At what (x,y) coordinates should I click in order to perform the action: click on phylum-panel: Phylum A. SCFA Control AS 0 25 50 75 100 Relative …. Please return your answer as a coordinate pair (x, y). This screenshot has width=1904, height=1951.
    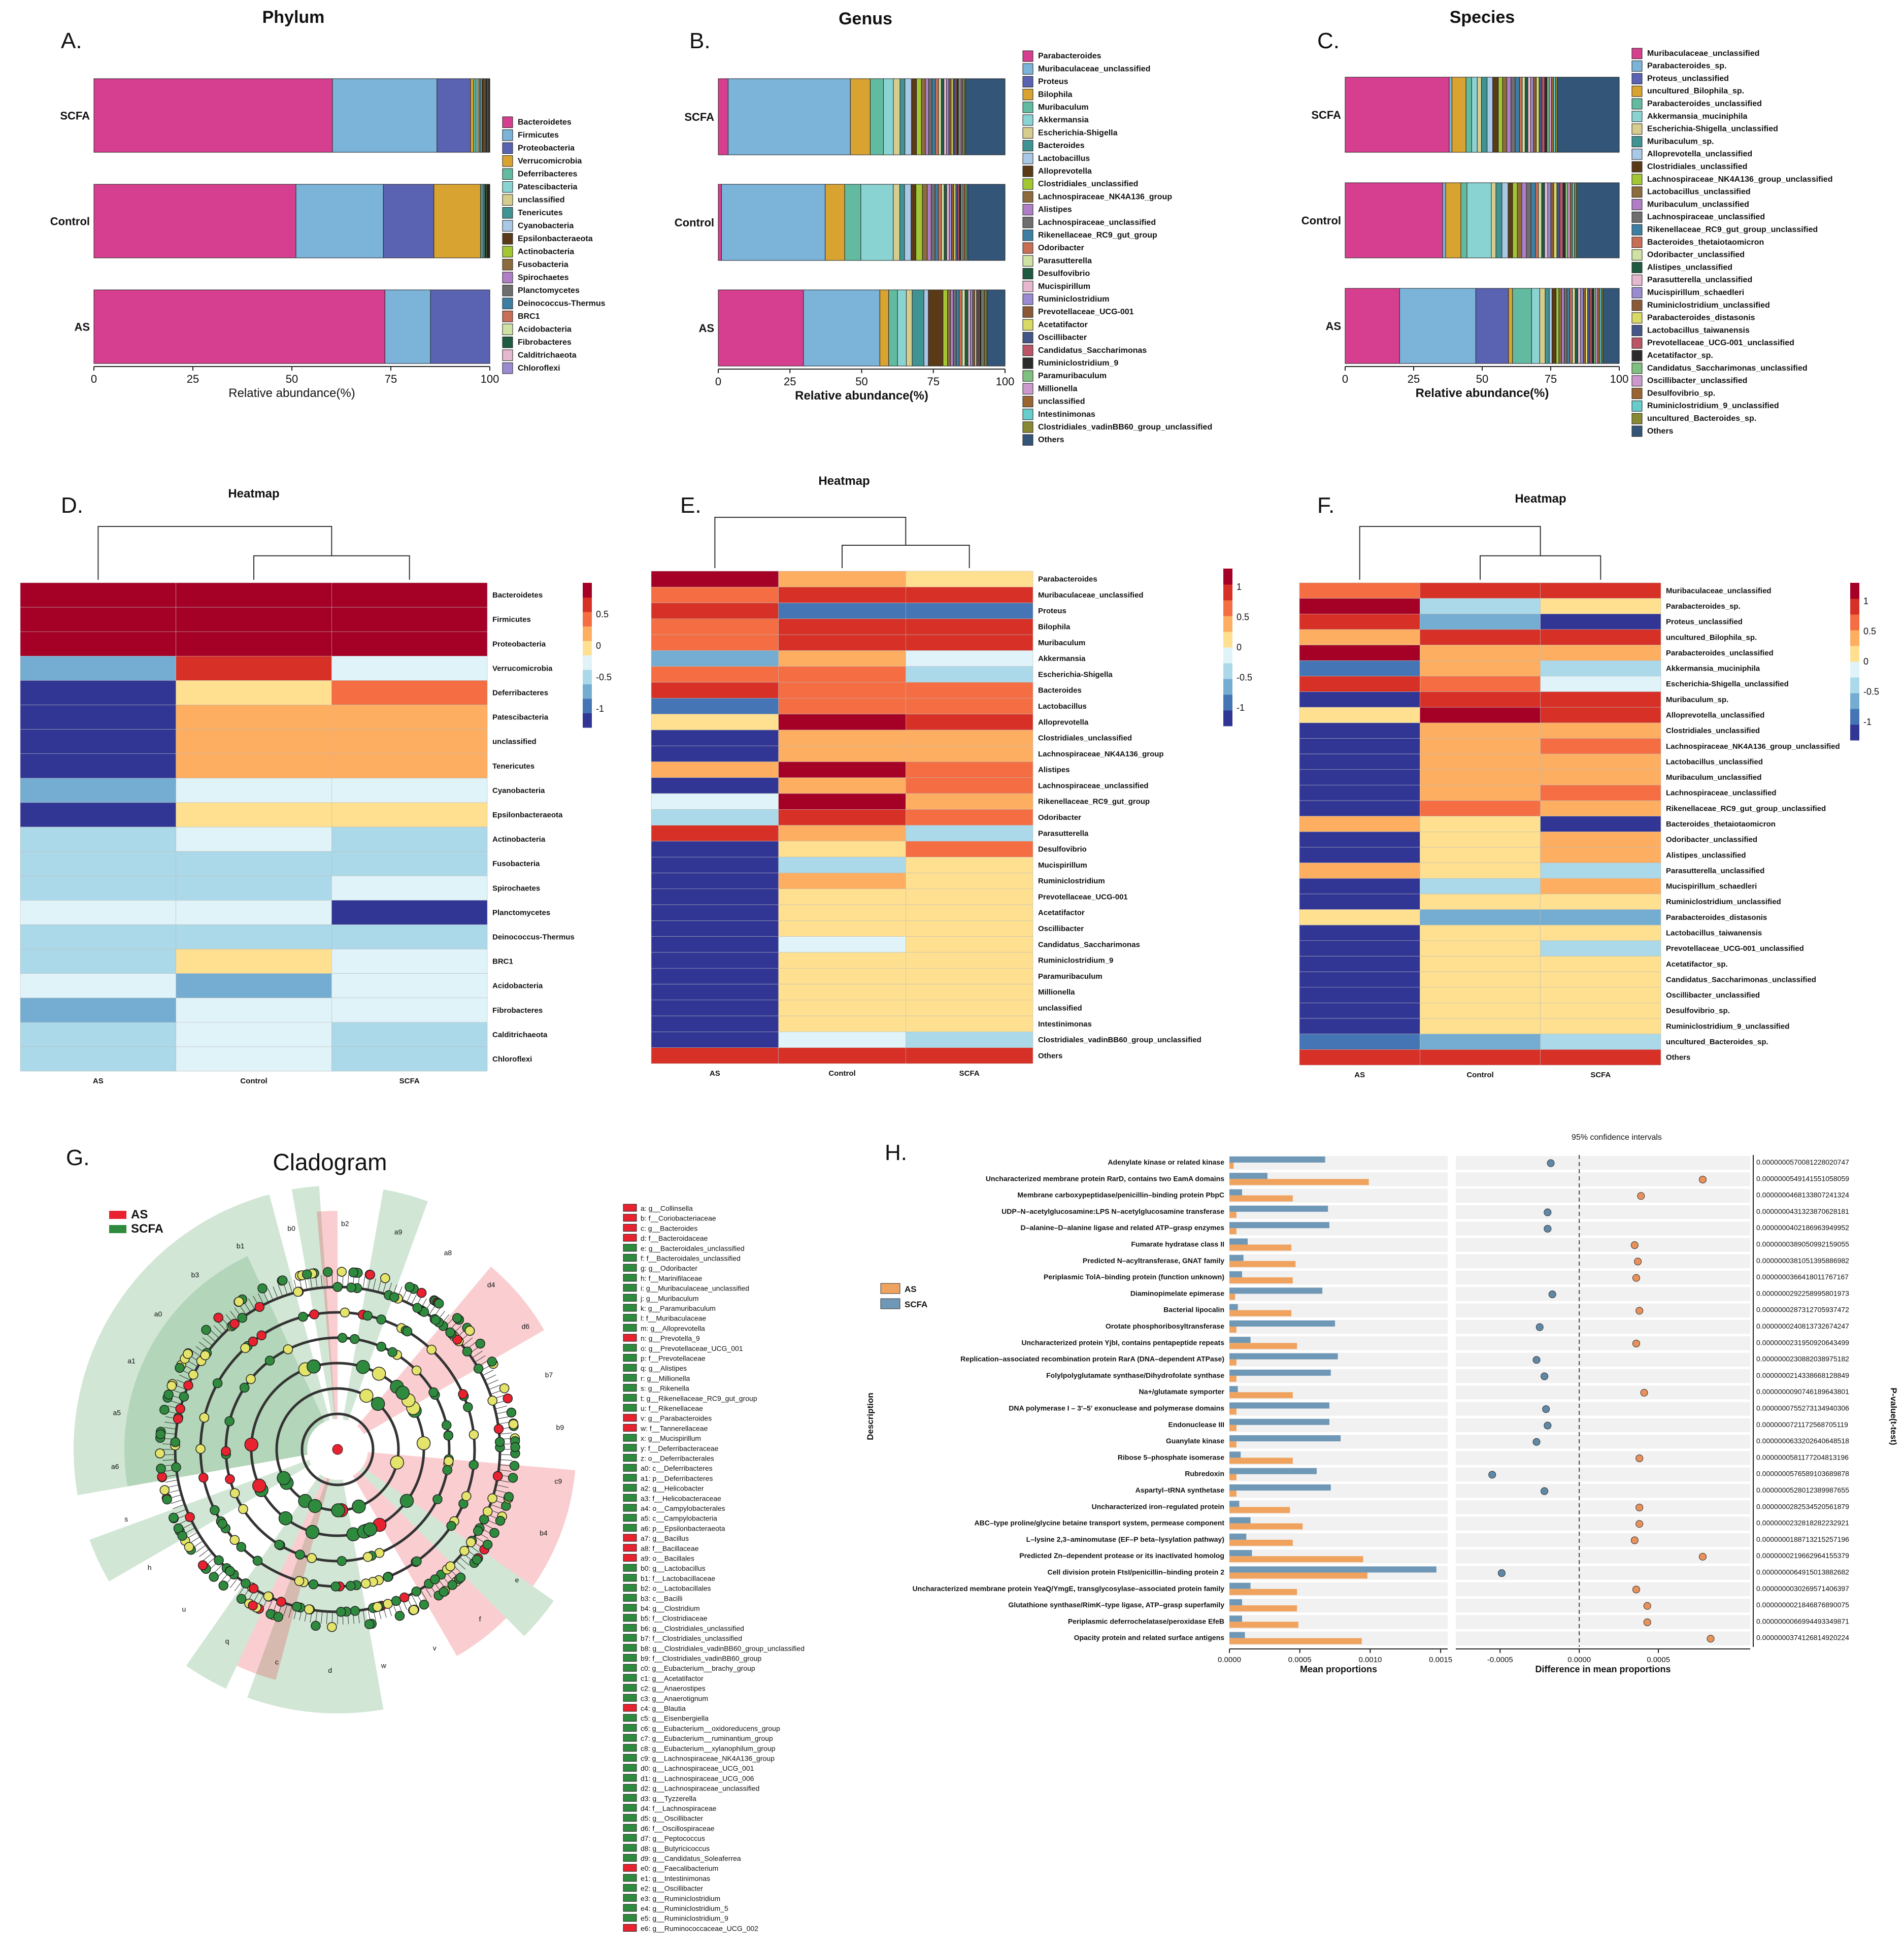
    Looking at the image, I should click on (328, 204).